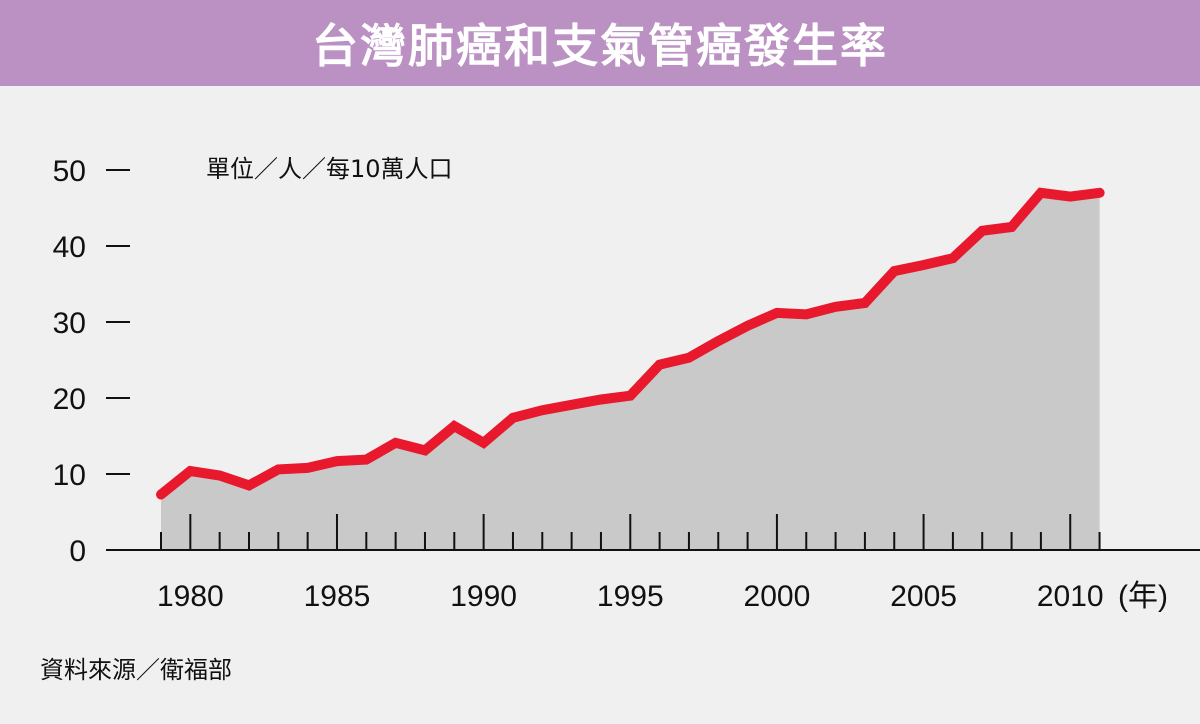 This screenshot has width=1200, height=724. What do you see at coordinates (69, 171) in the screenshot?
I see `y-tick-label: 50` at bounding box center [69, 171].